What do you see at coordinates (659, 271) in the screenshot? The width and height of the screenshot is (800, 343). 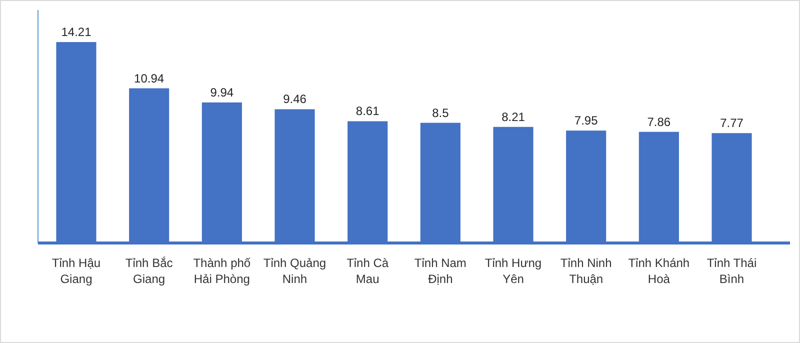 I see `x-tick-label: Tỉnh Khánh Hoà` at bounding box center [659, 271].